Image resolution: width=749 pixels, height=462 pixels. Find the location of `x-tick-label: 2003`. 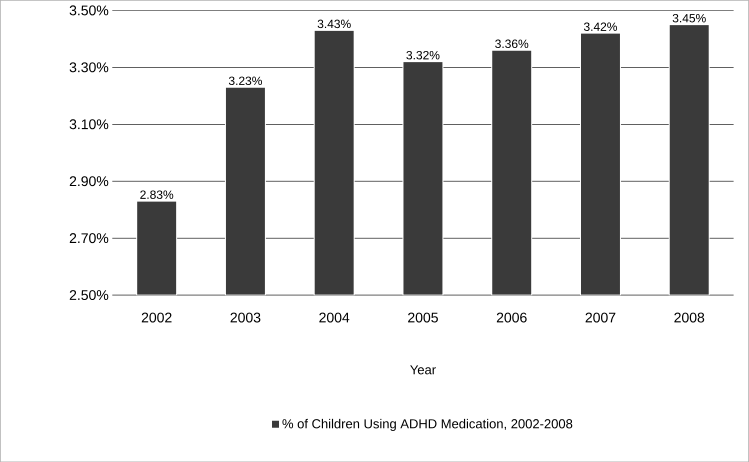

x-tick-label: 2003 is located at coordinates (245, 317).